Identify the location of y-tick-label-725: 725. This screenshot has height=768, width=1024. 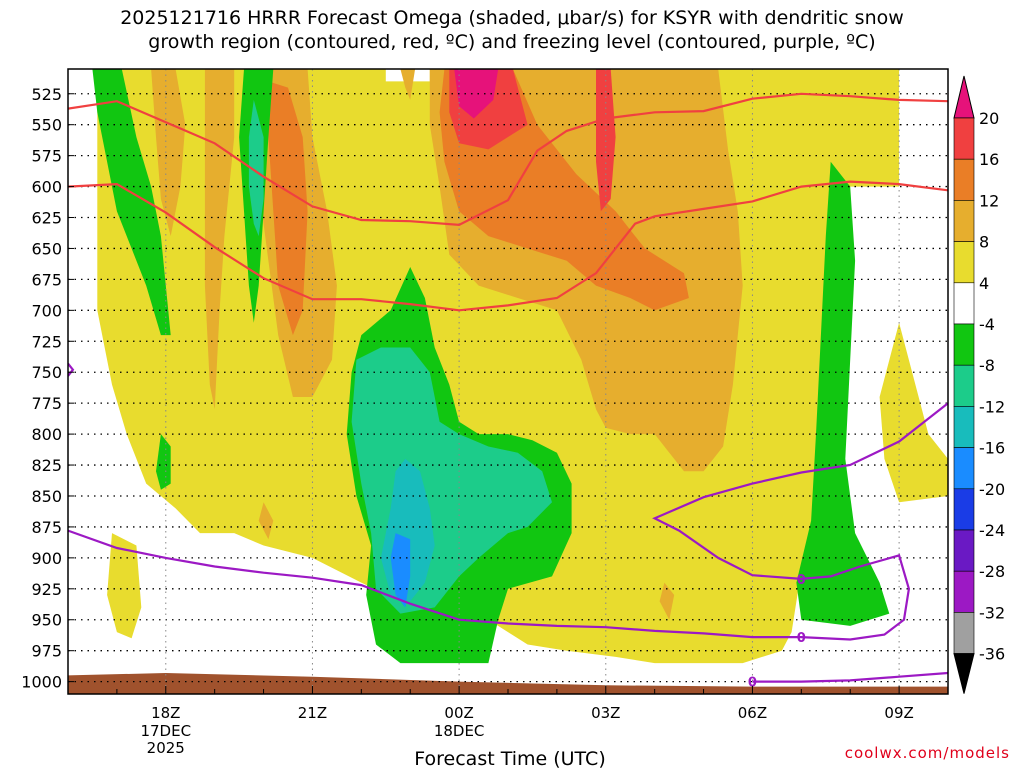
(46, 341).